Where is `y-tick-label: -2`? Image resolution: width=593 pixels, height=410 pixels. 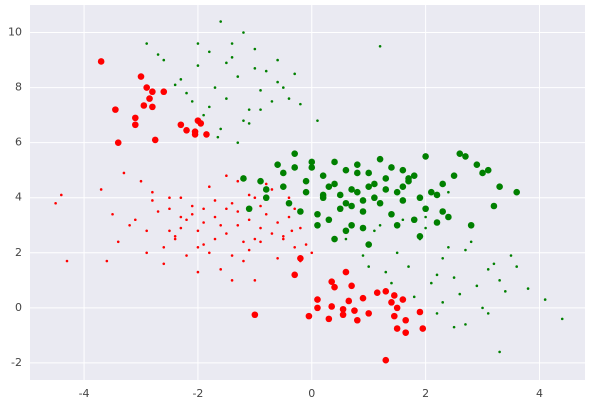
y-tick-label: -2 is located at coordinates (16, 362).